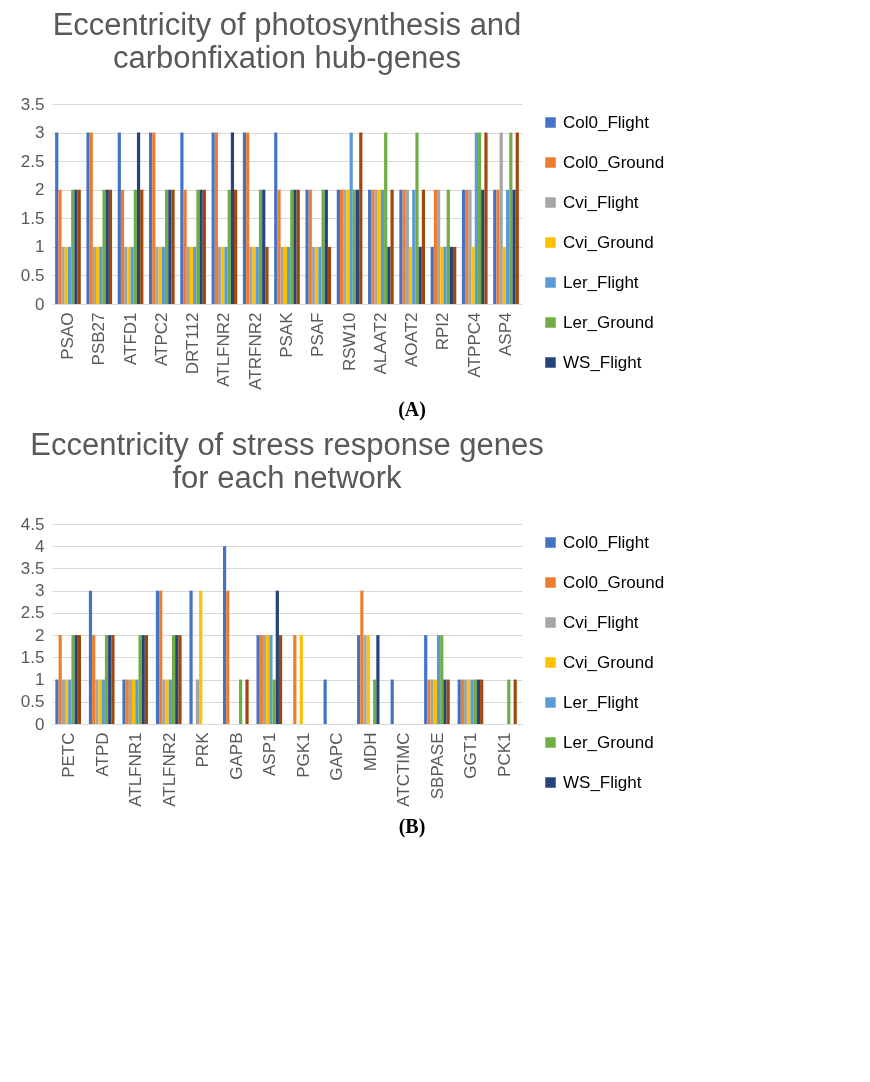  Describe the element at coordinates (203, 749) in the screenshot. I see `x-tick-label: PRK` at that location.